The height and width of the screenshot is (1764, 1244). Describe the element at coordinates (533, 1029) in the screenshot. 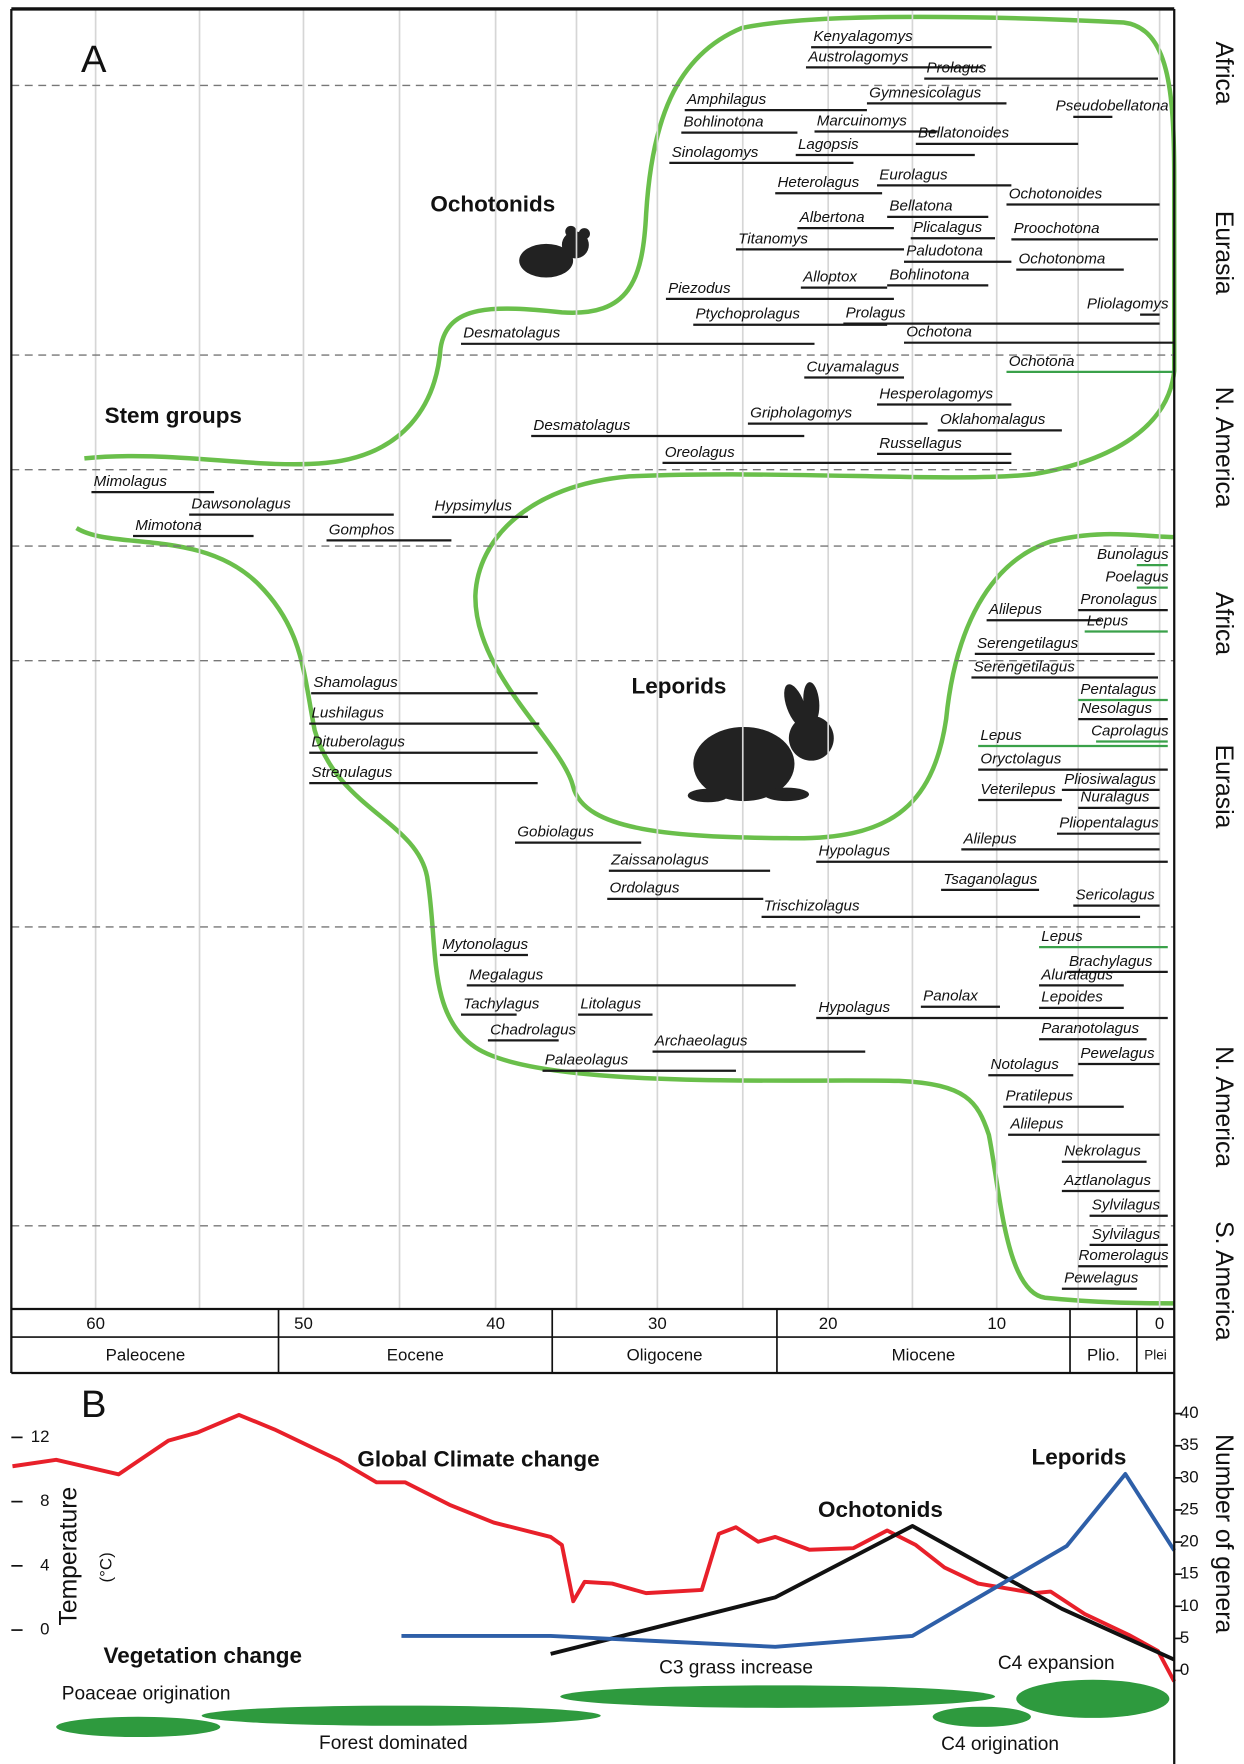

I see `taxon-label: Chadrolagus` at that location.